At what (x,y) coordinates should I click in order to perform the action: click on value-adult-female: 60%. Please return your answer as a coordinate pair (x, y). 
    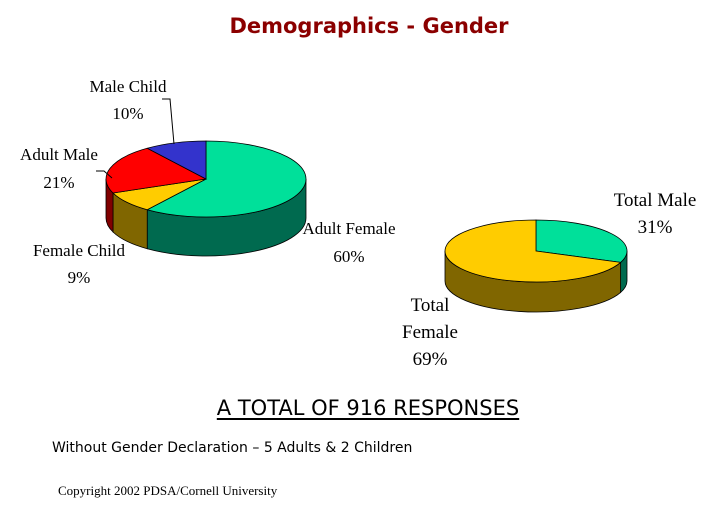
    Looking at the image, I should click on (348, 256).